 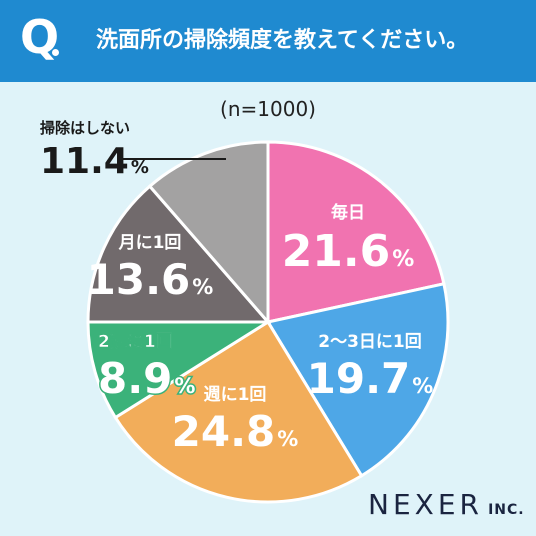 What do you see at coordinates (85, 128) in the screenshot?
I see `slice-label: 掃除はしない` at bounding box center [85, 128].